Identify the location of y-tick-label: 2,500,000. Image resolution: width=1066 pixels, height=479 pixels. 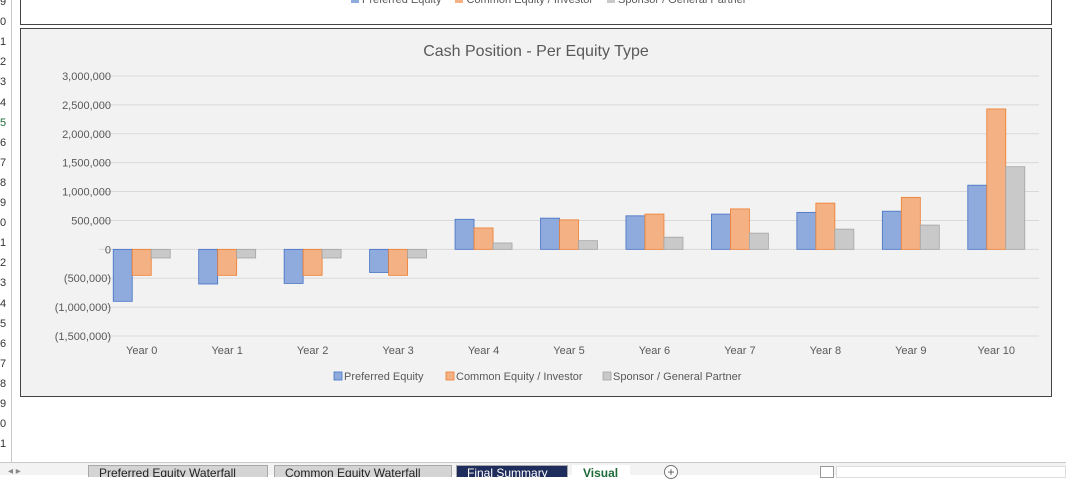
(86, 106).